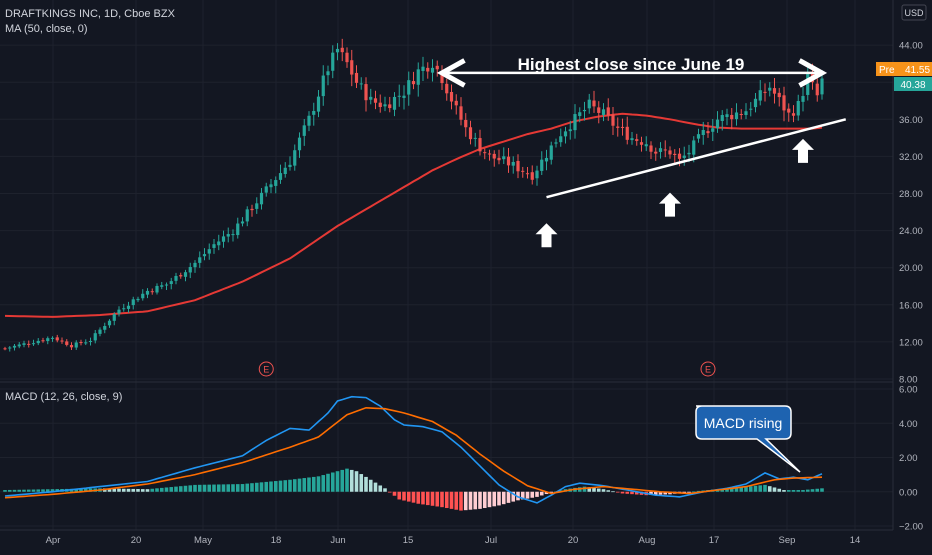 This screenshot has height=555, width=932. What do you see at coordinates (203, 540) in the screenshot?
I see `time-tick-label: May` at bounding box center [203, 540].